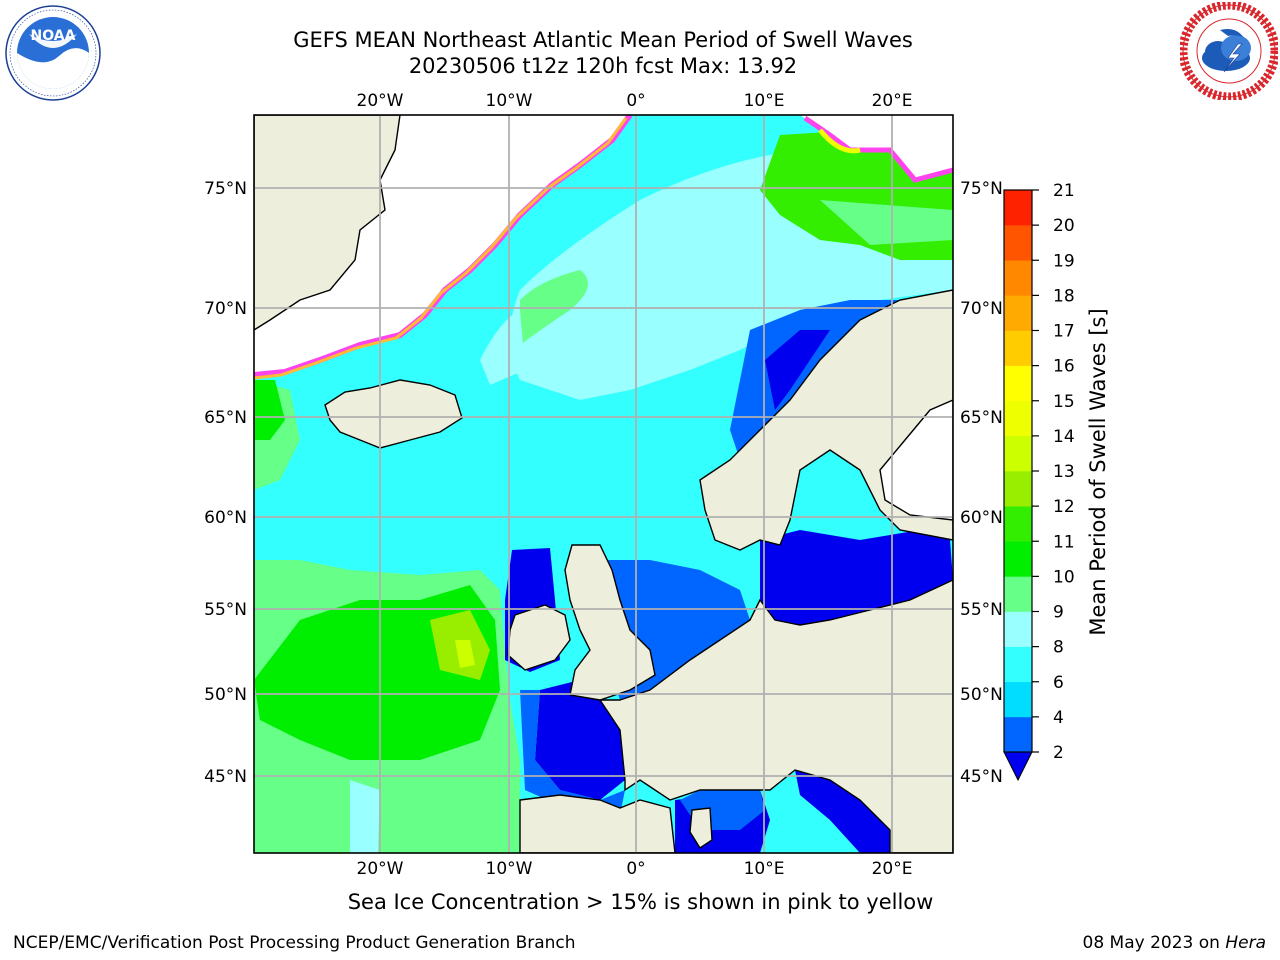  I want to click on lat-tick-right: 75°N, so click(981, 189).